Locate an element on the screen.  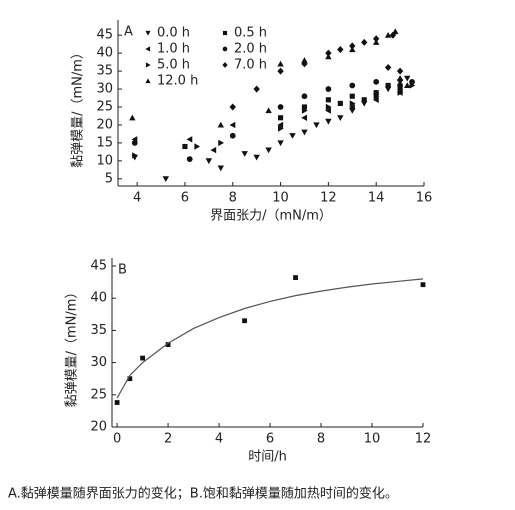
panel-label: A is located at coordinates (128, 32).